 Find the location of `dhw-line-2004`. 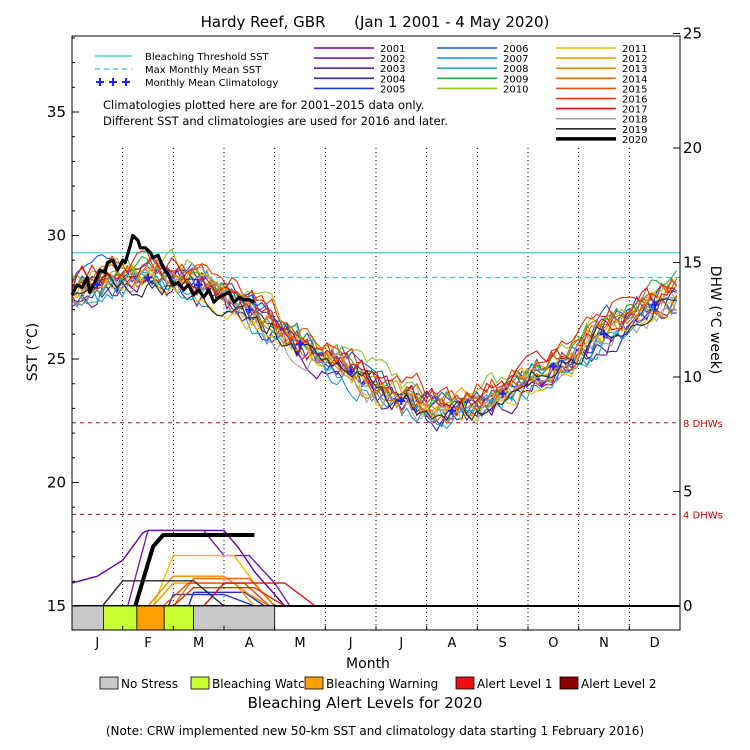

dhw-line-2004 is located at coordinates (226, 599).